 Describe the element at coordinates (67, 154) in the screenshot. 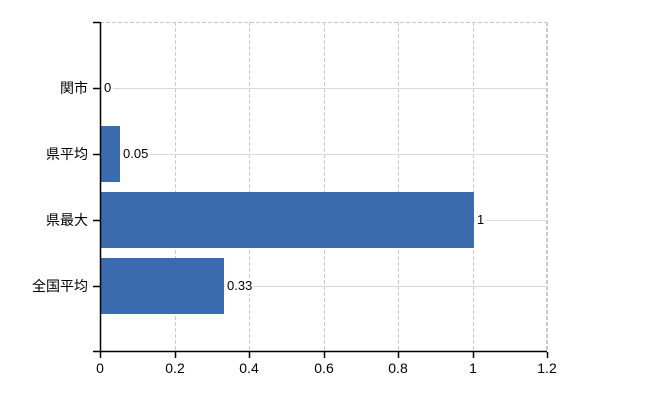

I see `category-label-1: 県平均` at that location.